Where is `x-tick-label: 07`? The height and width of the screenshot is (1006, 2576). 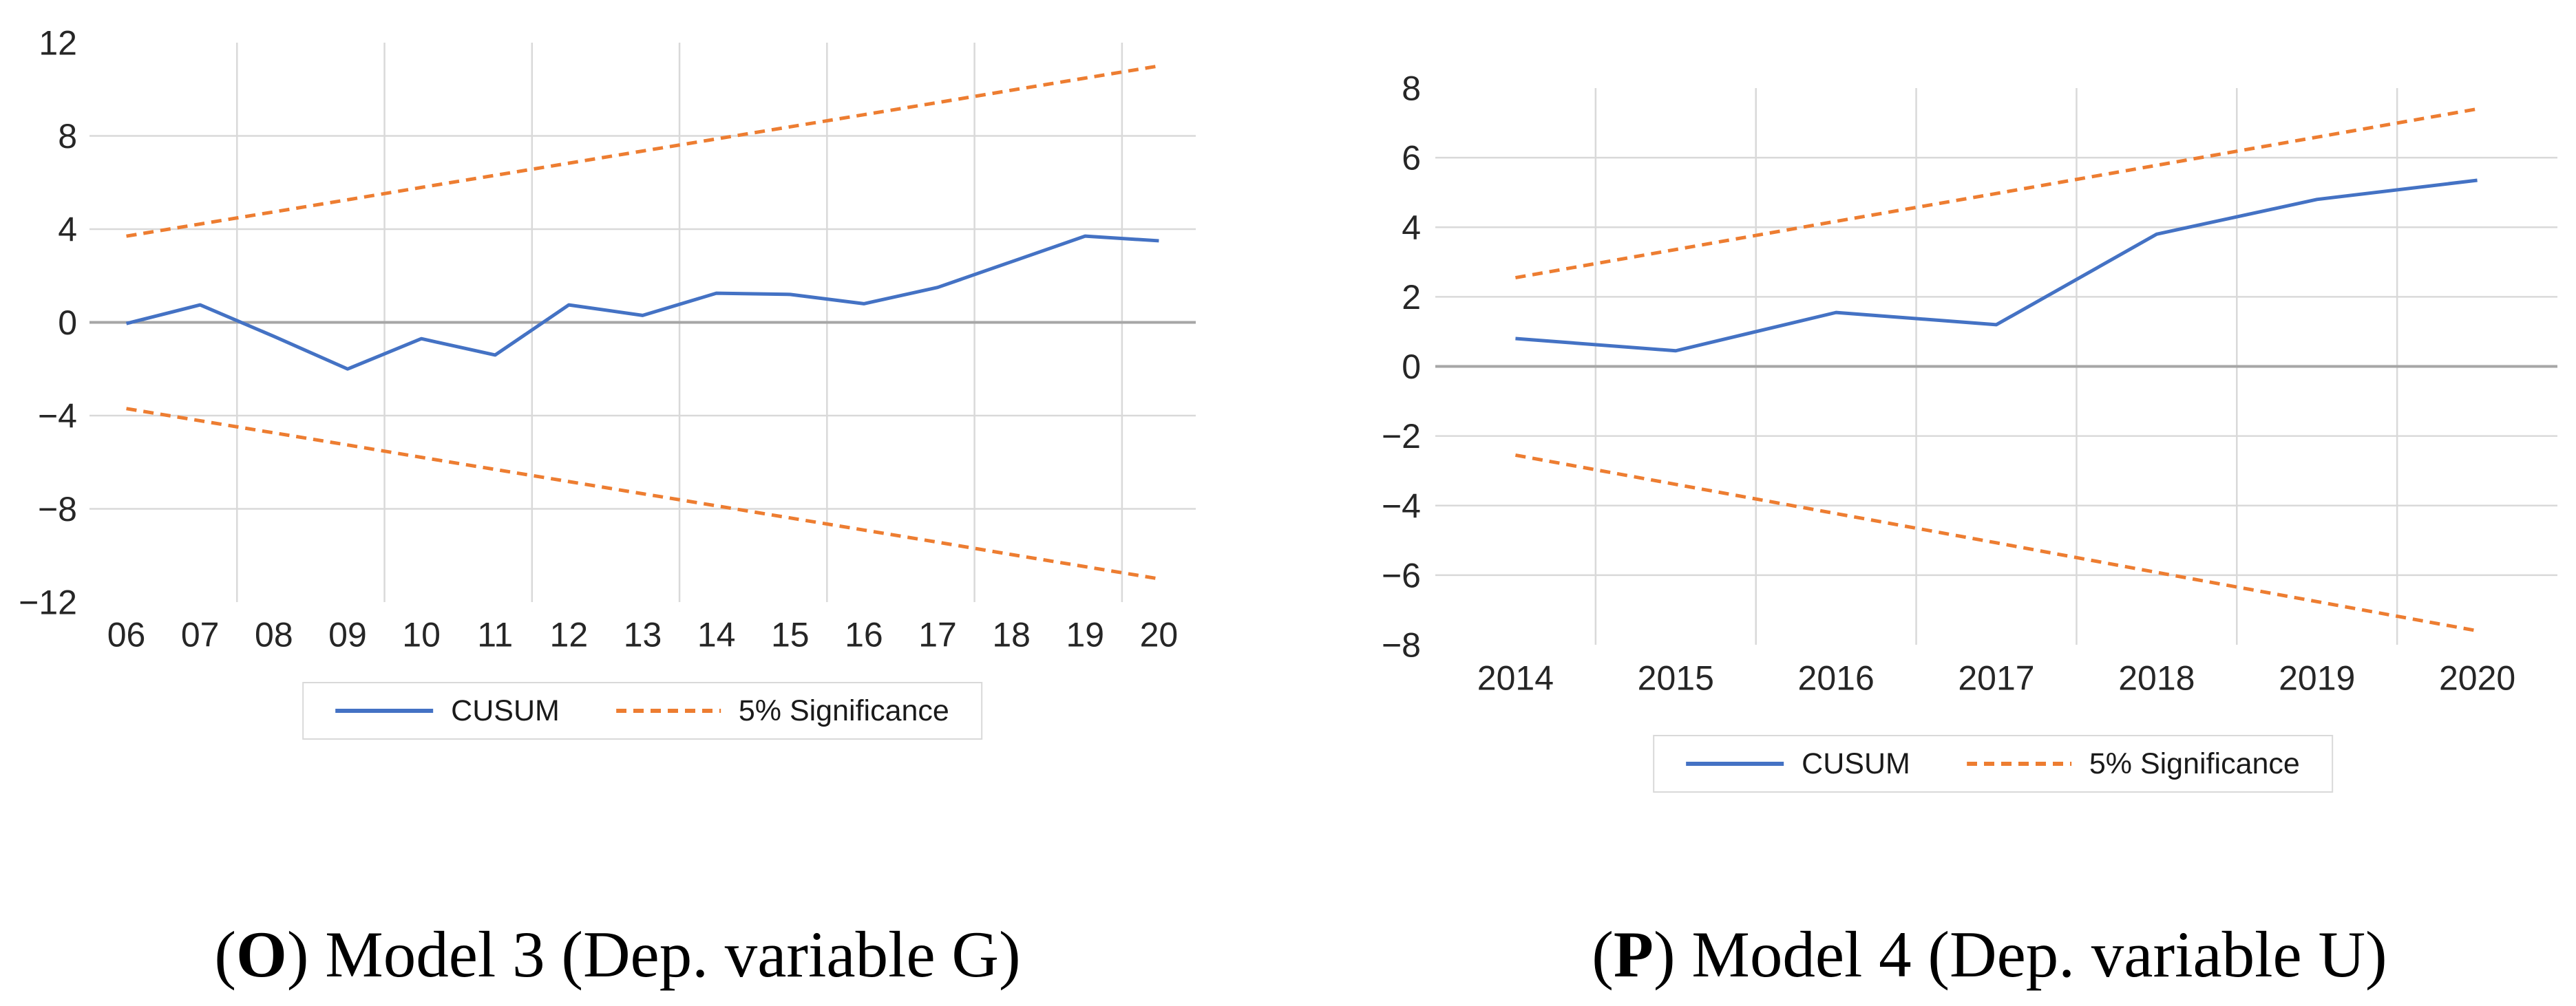 x-tick-label: 07 is located at coordinates (201, 635).